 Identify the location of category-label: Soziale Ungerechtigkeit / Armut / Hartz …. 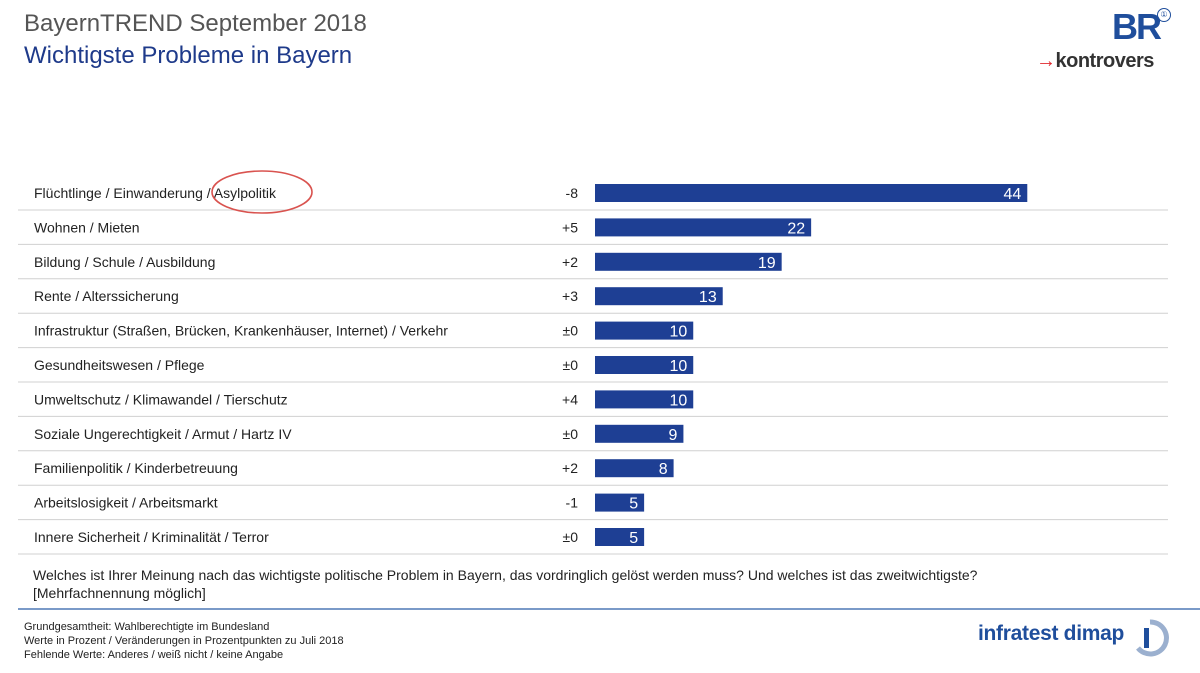
(163, 434).